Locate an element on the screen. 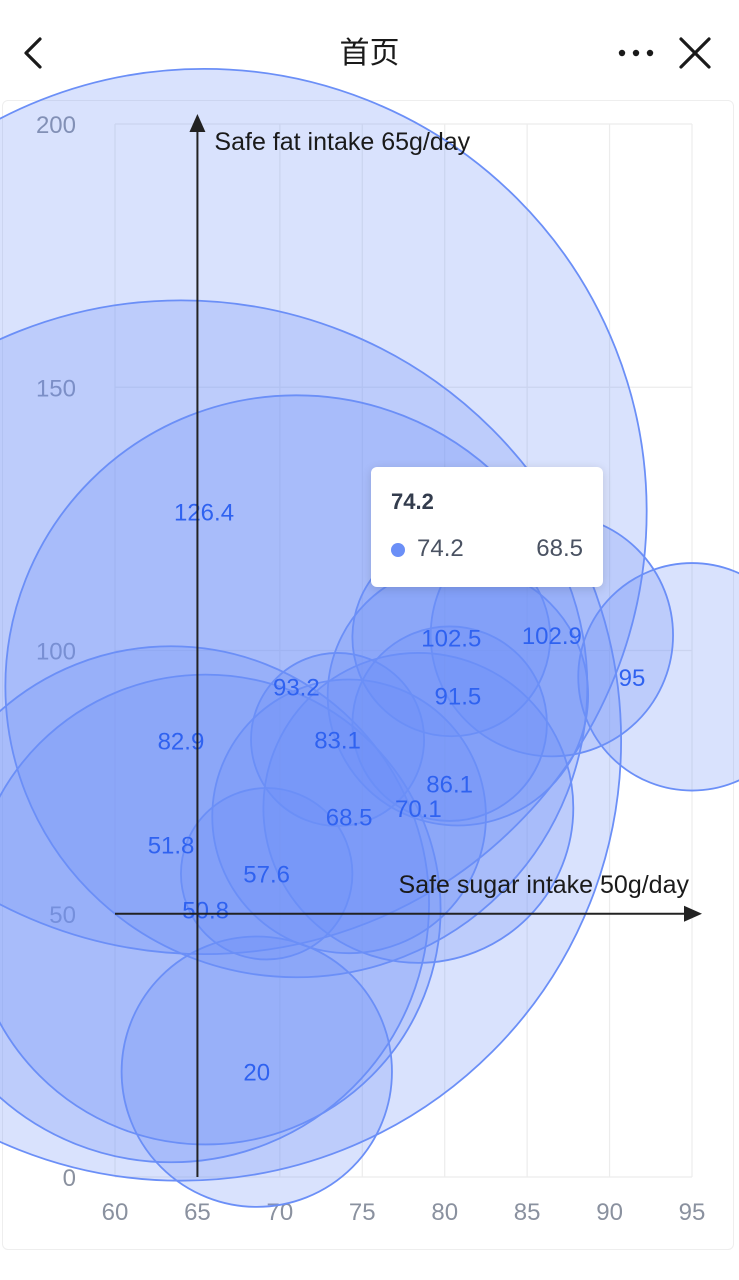 The image size is (739, 1280). x-tick-label: 60 is located at coordinates (115, 1212).